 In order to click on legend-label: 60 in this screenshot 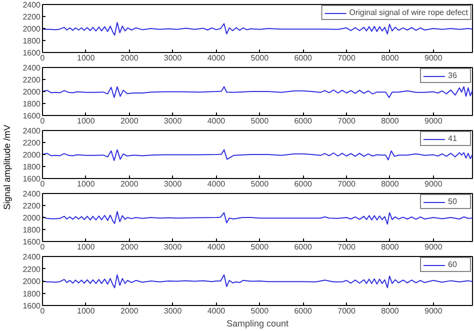, I will do `click(453, 264)`.